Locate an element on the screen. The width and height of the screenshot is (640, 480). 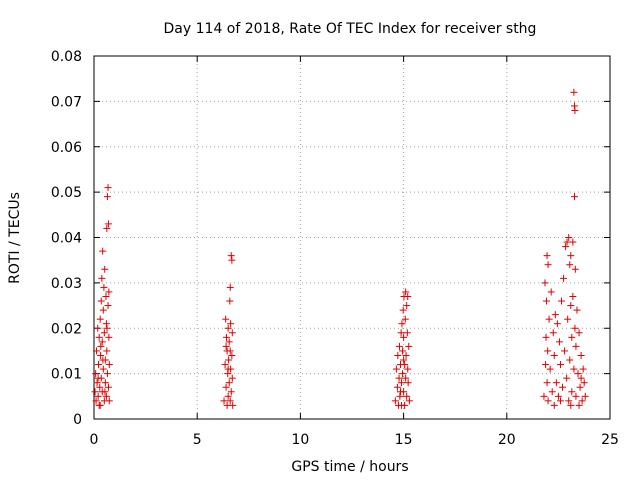
x-tick-label: 15 is located at coordinates (404, 440).